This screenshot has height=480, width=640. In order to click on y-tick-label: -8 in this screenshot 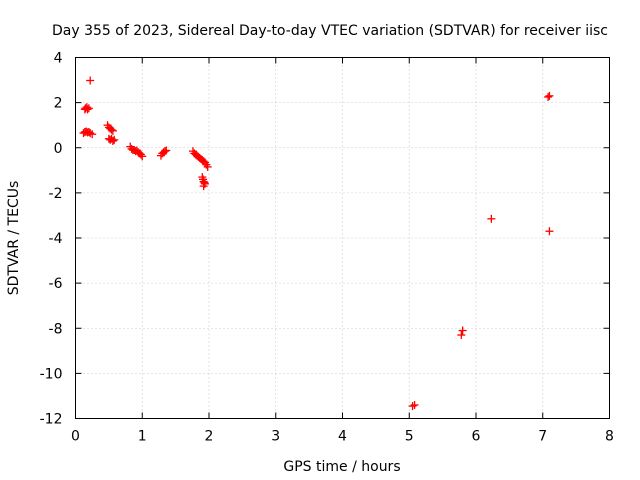, I will do `click(56, 329)`.